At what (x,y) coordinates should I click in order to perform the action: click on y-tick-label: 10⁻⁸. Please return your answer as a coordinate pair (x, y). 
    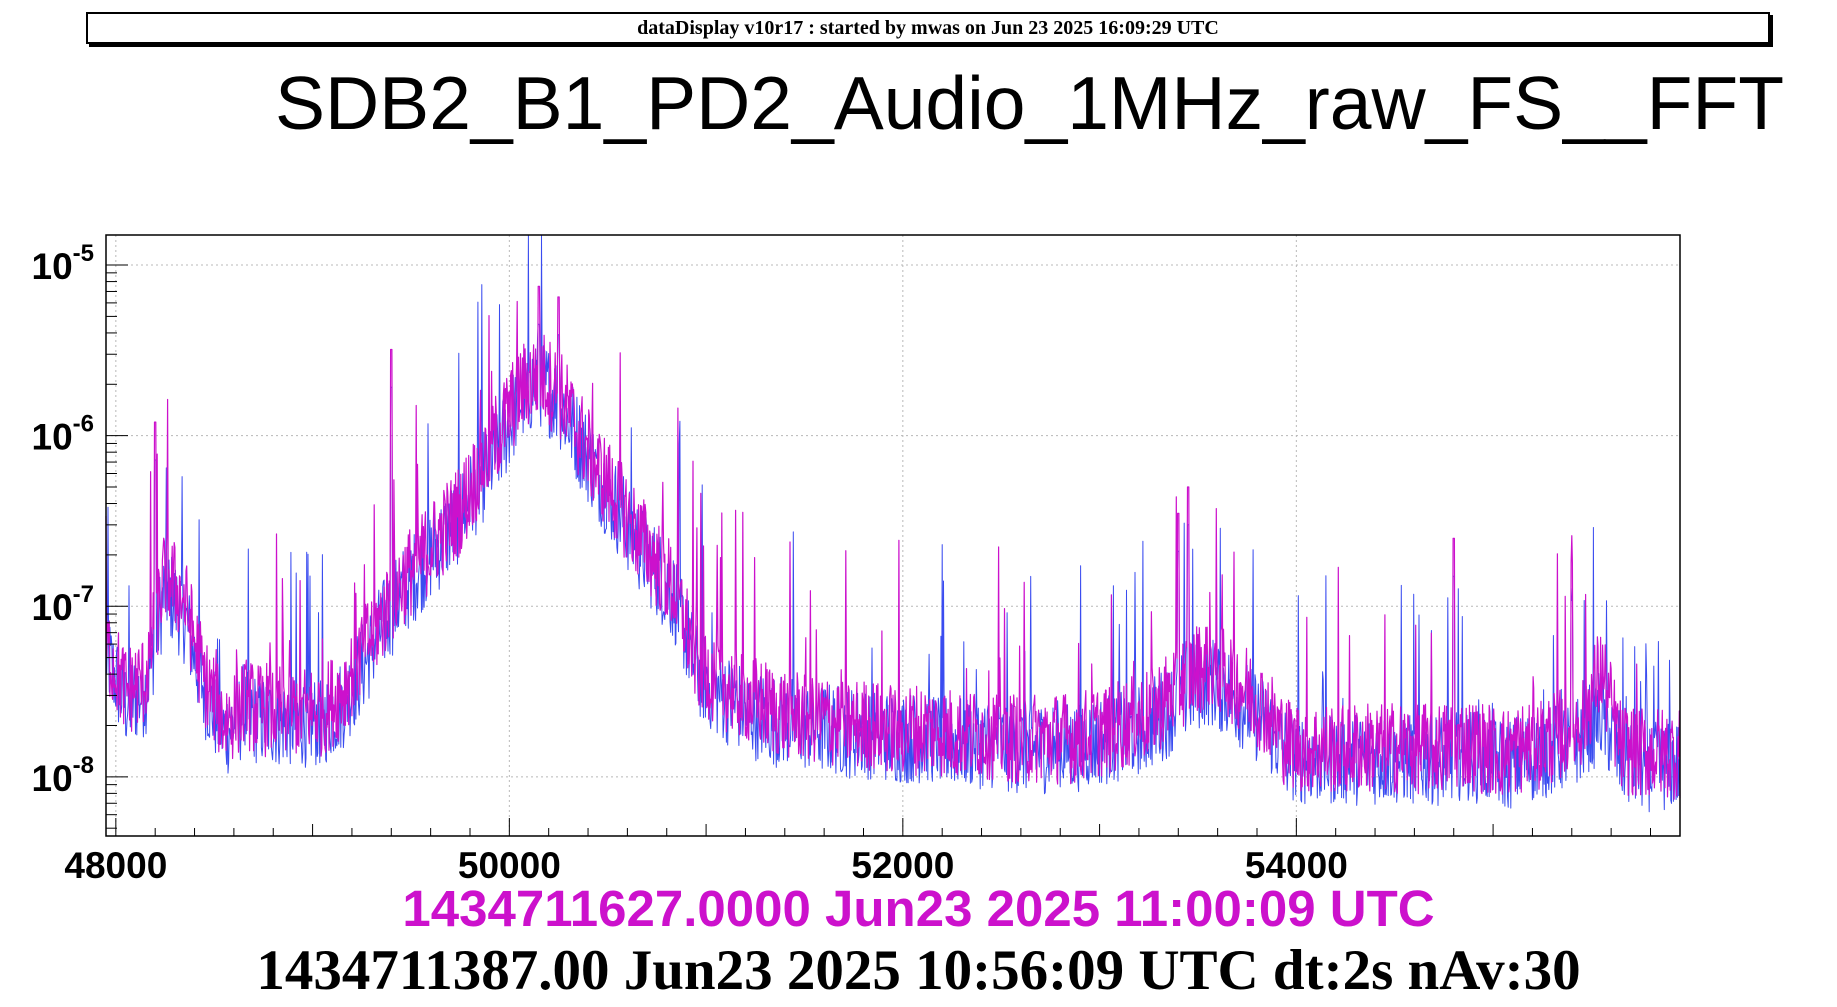
    Looking at the image, I should click on (63, 775).